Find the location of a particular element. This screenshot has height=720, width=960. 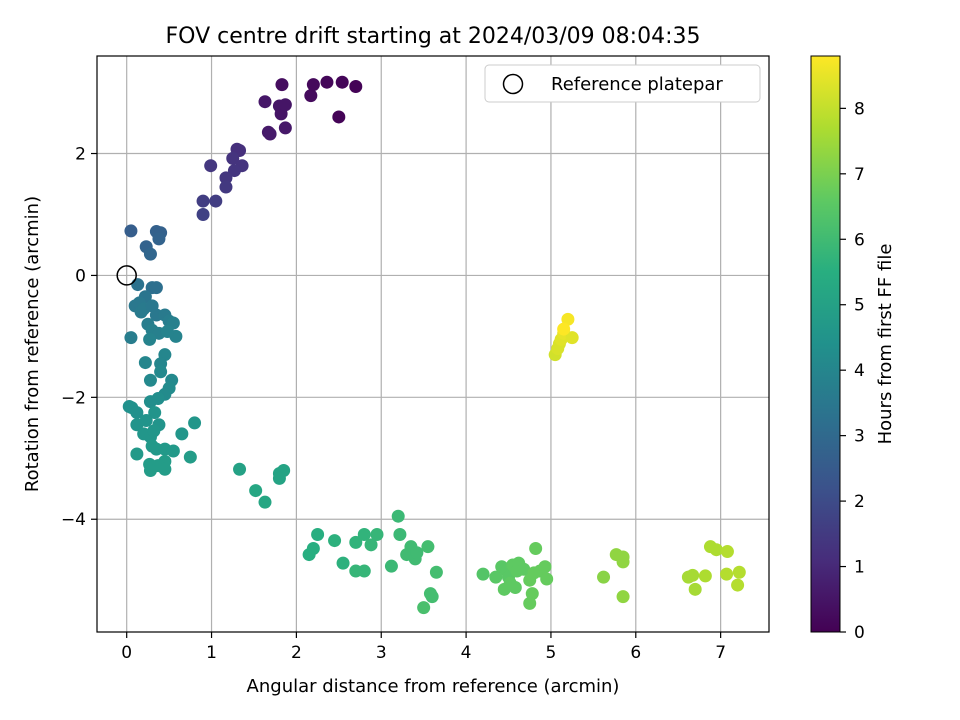

x-axis-ticks: 0 1 2 3 4 5 6 7 is located at coordinates (423, 647).